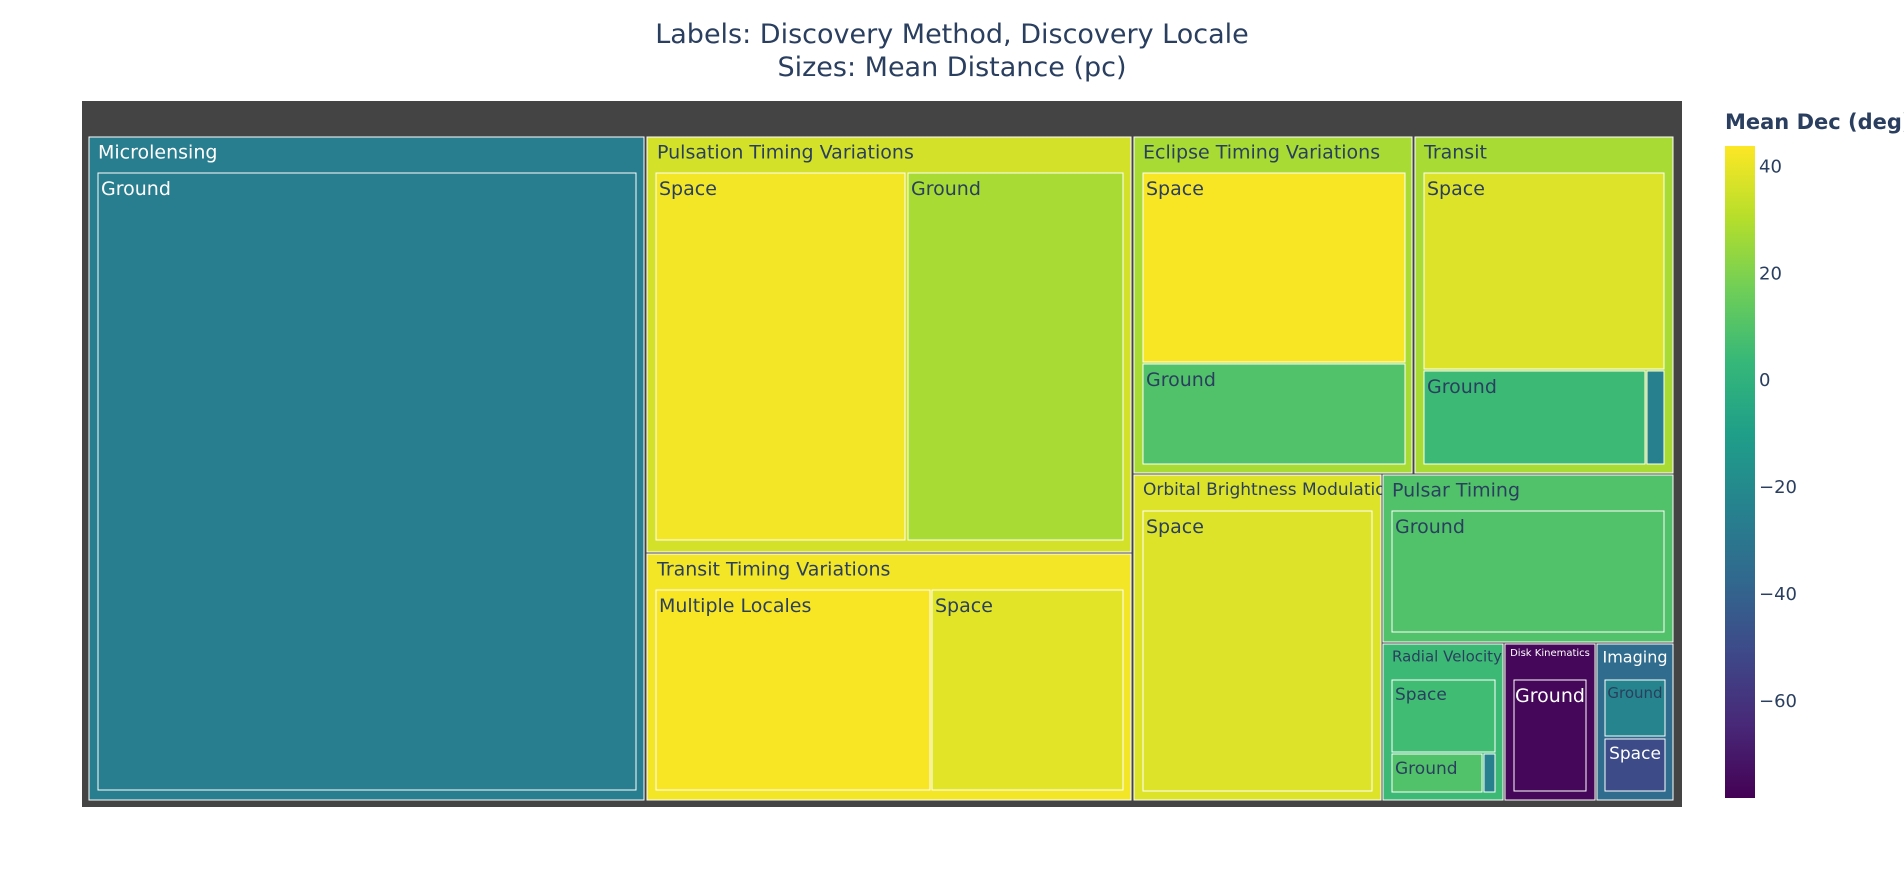  I want to click on tile-label-transit-timing-variations: Transit Timing Variations, so click(773, 570).